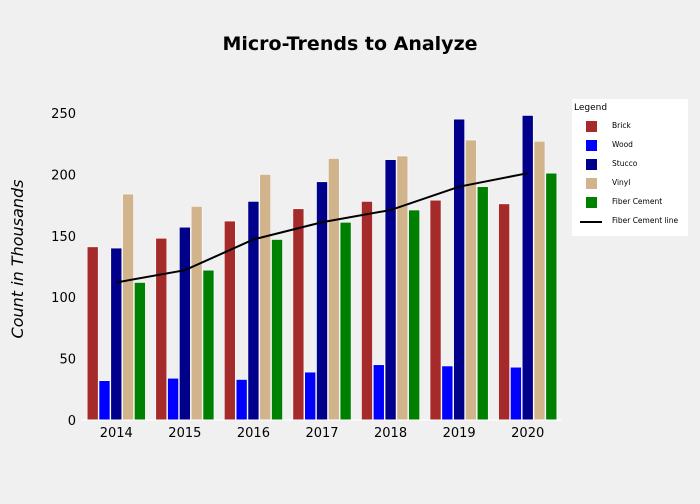  What do you see at coordinates (459, 433) in the screenshot?
I see `x-tick-label: 2019` at bounding box center [459, 433].